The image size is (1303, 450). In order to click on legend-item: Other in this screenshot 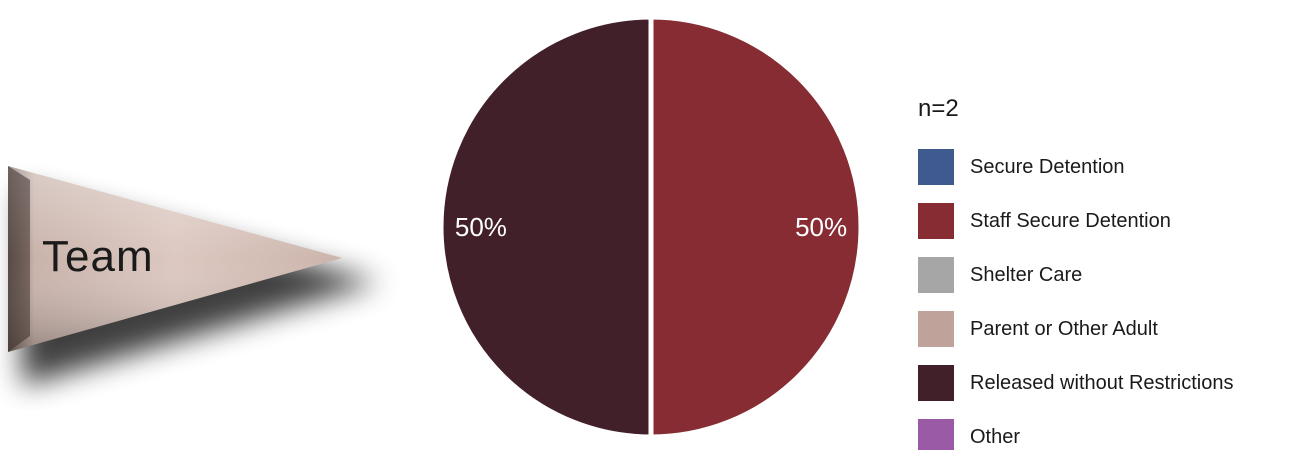, I will do `click(1108, 430)`.